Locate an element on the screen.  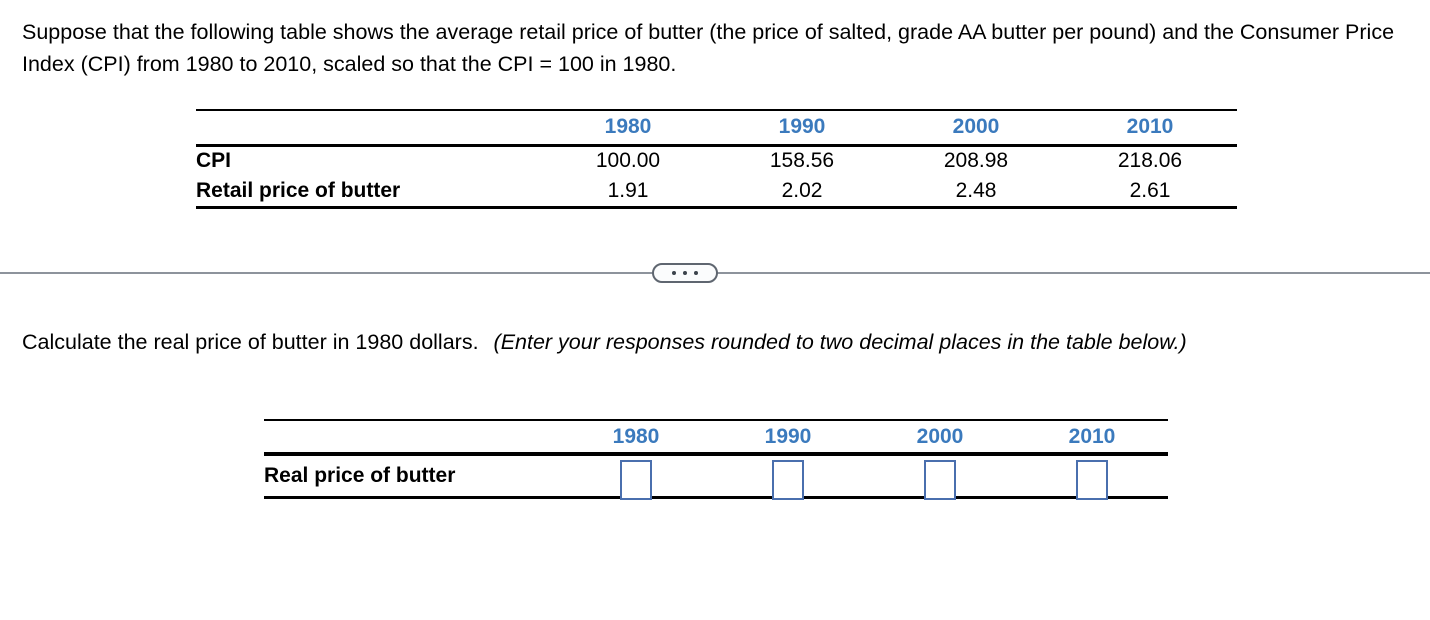
cpi-value-2010: 218.06 is located at coordinates (1150, 161).